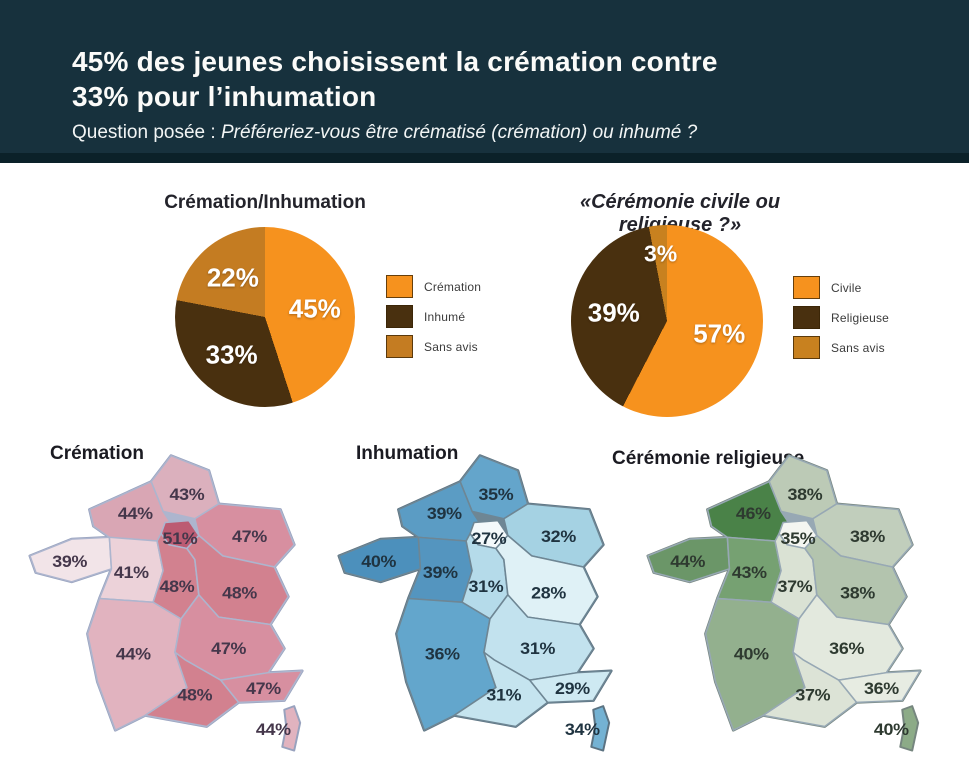 The width and height of the screenshot is (969, 765). Describe the element at coordinates (273, 728) in the screenshot. I see `map-value-label-corse: 44%` at that location.